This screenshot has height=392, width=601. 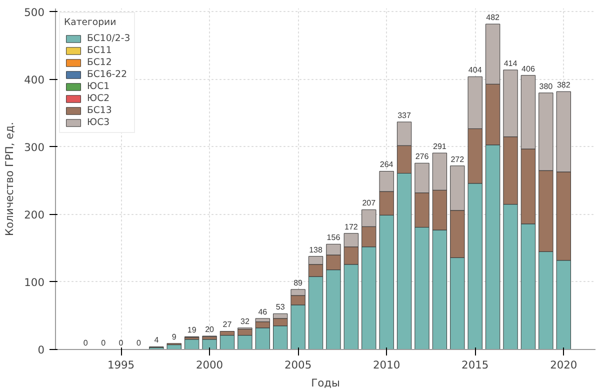 What do you see at coordinates (34, 147) in the screenshot?
I see `y-tick-label: 300` at bounding box center [34, 147].